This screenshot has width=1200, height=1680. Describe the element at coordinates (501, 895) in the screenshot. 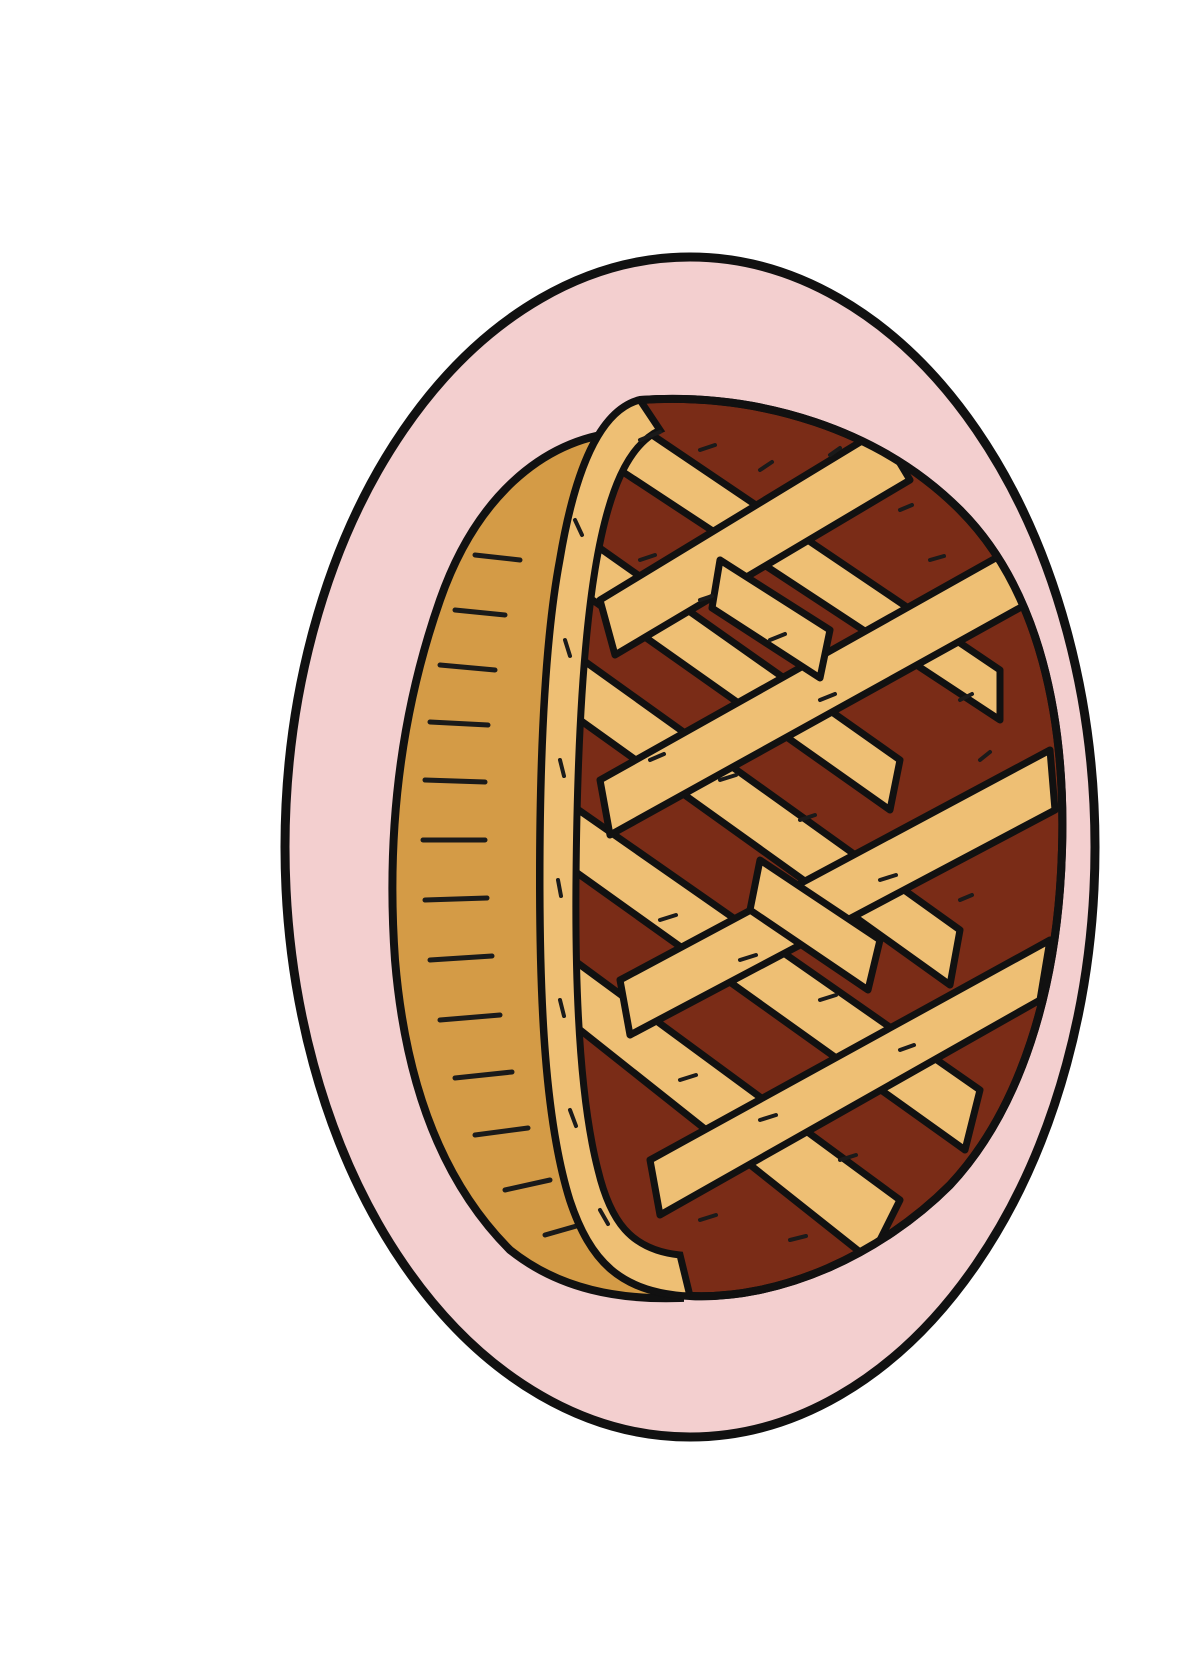

I see `pie-side-ribs` at that location.